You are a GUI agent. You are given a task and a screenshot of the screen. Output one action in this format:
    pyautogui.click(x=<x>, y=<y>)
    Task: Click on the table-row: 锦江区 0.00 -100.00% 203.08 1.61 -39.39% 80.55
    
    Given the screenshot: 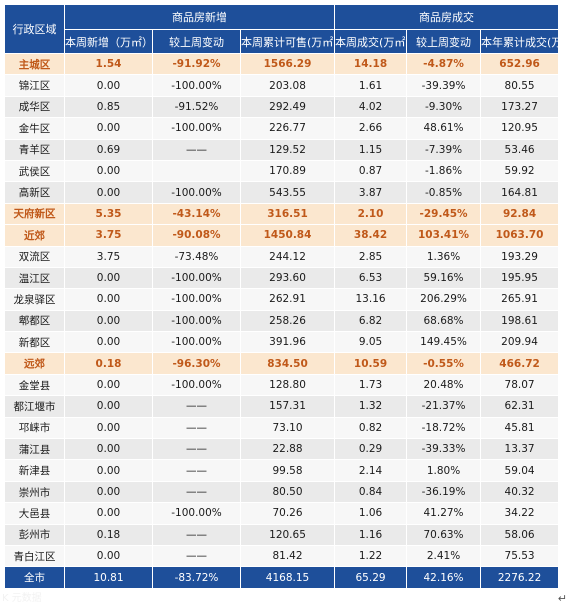 What is the action you would take?
    pyautogui.click(x=282, y=85)
    